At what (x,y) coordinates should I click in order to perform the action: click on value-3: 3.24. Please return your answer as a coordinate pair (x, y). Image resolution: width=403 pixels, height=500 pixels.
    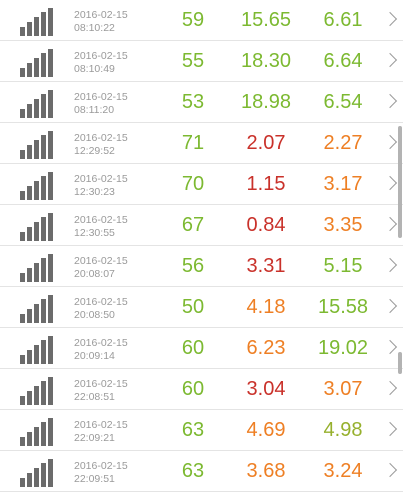
    Looking at the image, I should click on (343, 471).